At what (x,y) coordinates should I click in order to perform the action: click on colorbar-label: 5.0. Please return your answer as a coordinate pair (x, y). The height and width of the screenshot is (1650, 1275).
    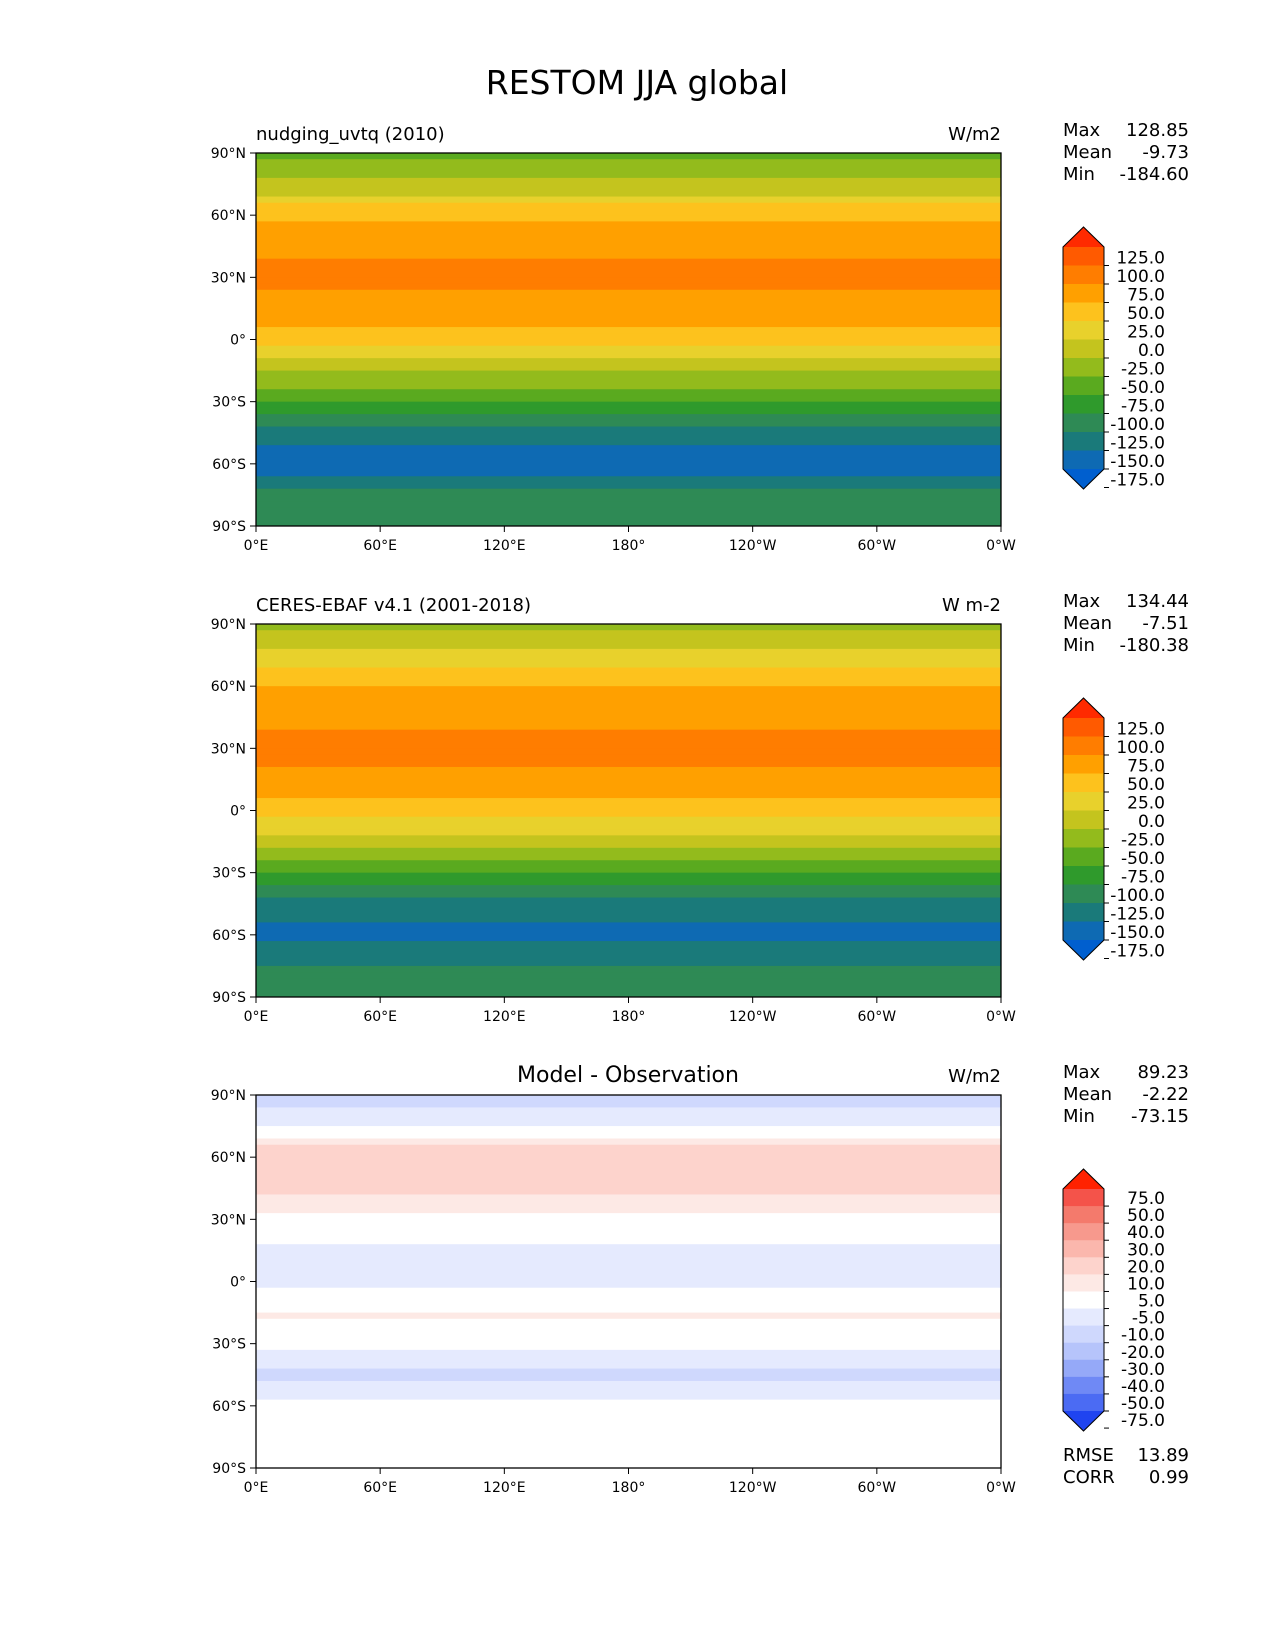
    Looking at the image, I should click on (1151, 1302).